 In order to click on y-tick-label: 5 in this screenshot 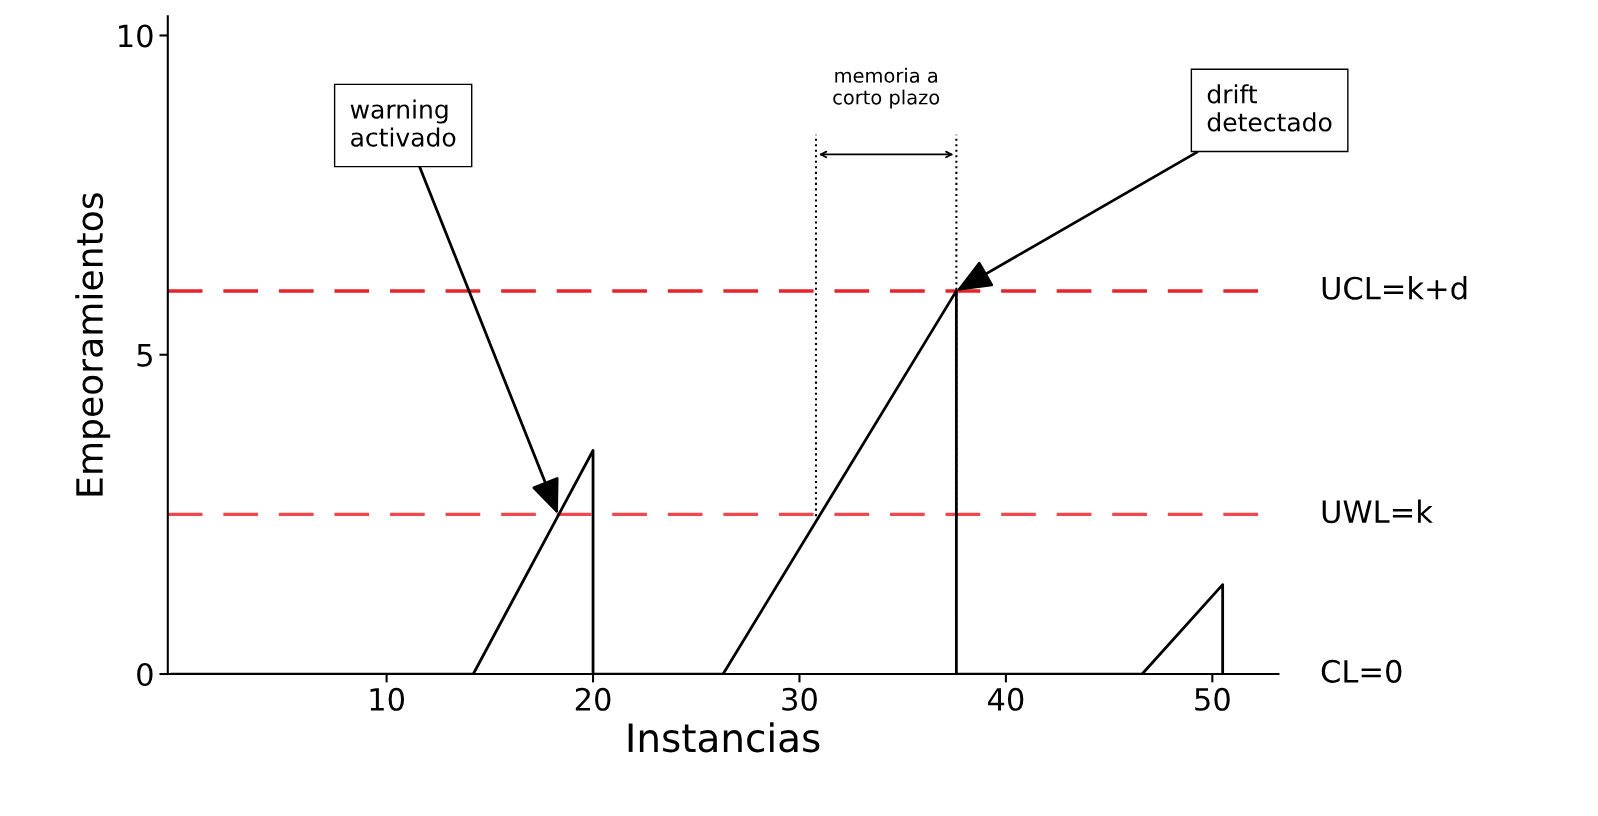, I will do `click(144, 355)`.